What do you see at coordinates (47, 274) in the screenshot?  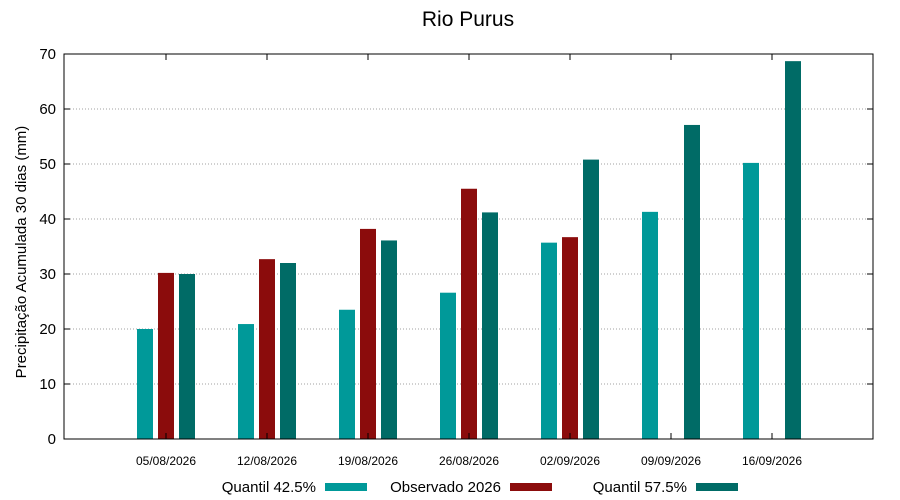 I see `y-tick-label: 30` at bounding box center [47, 274].